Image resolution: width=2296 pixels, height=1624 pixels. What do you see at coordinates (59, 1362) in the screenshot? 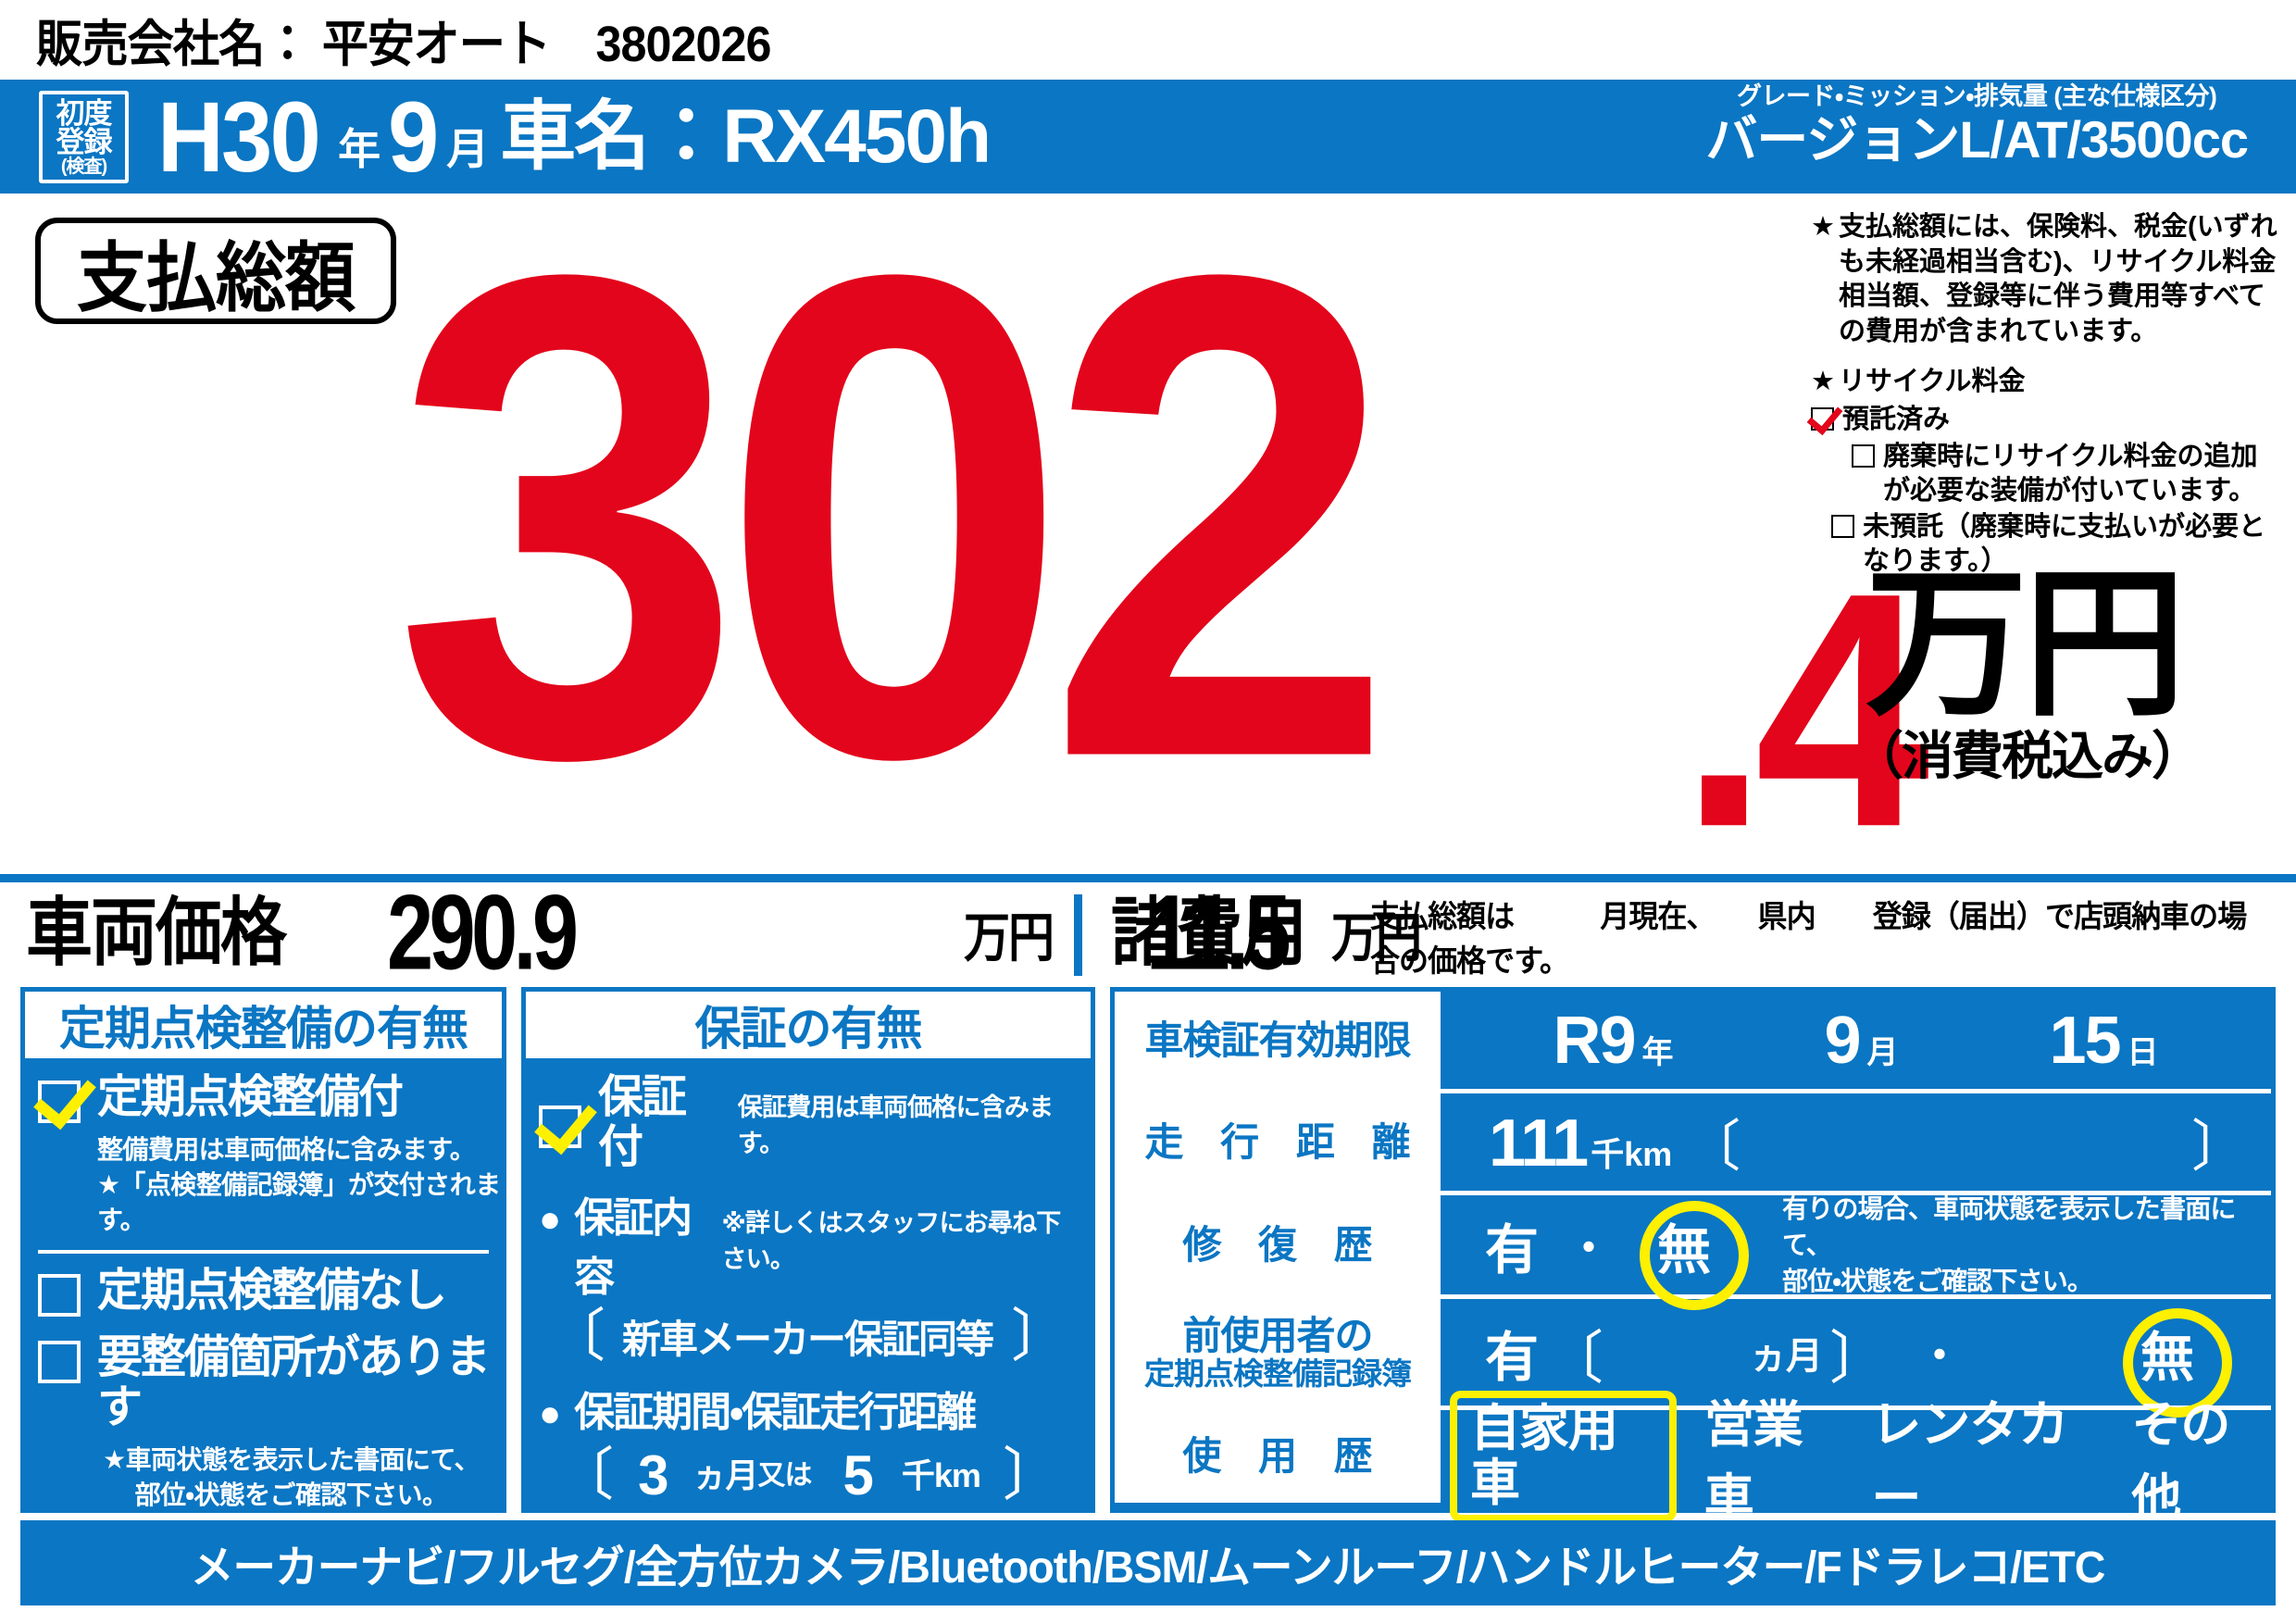
I see `checkbox-empty-icon-repair-needed` at bounding box center [59, 1362].